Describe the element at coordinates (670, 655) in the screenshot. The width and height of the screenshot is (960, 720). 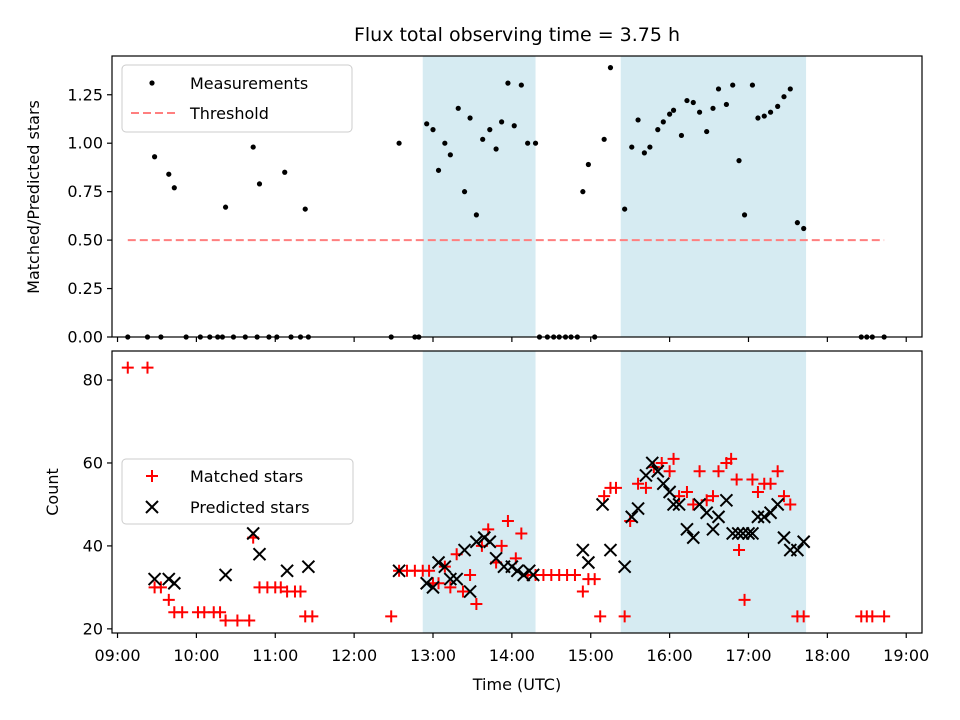
I see `bottom-xtick-label: 16:00` at that location.